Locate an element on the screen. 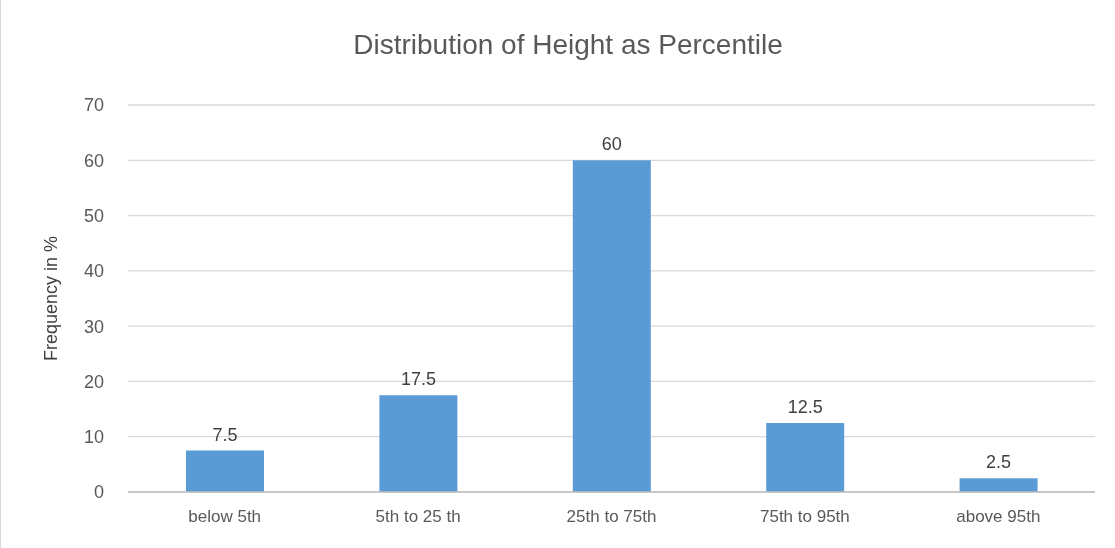 The width and height of the screenshot is (1115, 548). chart-title: Distribution of Height as Percentile is located at coordinates (568, 45).